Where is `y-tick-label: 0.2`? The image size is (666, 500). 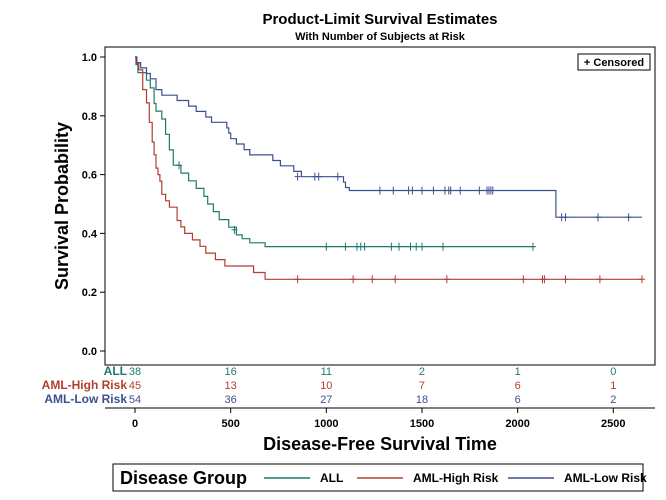 y-tick-label: 0.2 is located at coordinates (89, 293).